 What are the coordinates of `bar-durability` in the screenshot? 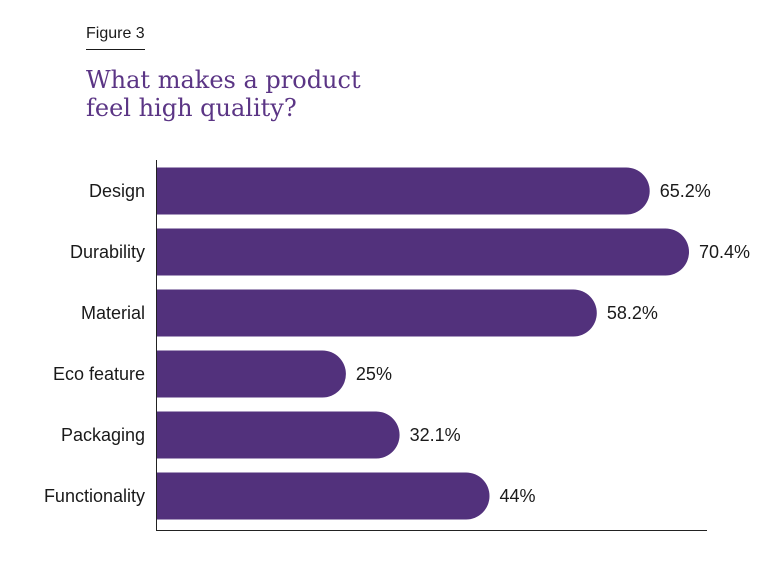 It's located at (423, 252).